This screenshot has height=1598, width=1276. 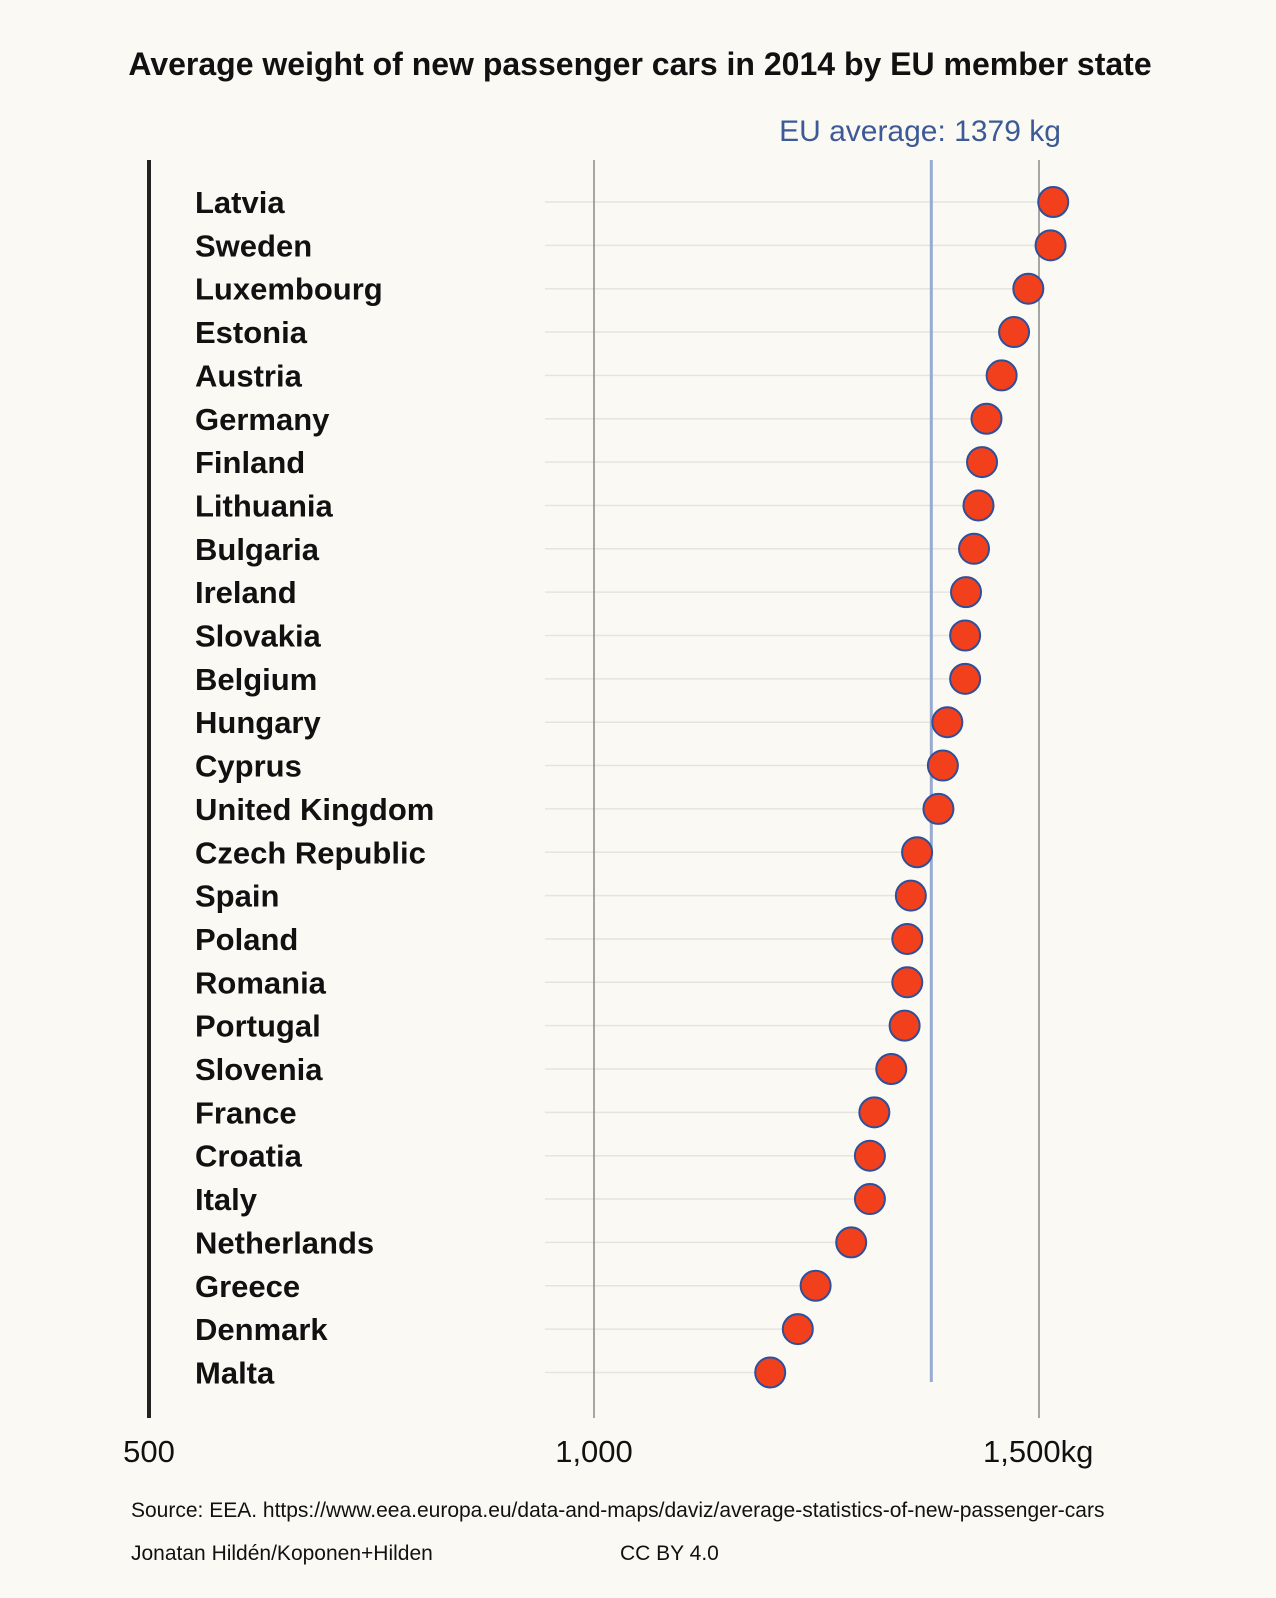 I want to click on country-label: Italy, so click(x=226, y=1199).